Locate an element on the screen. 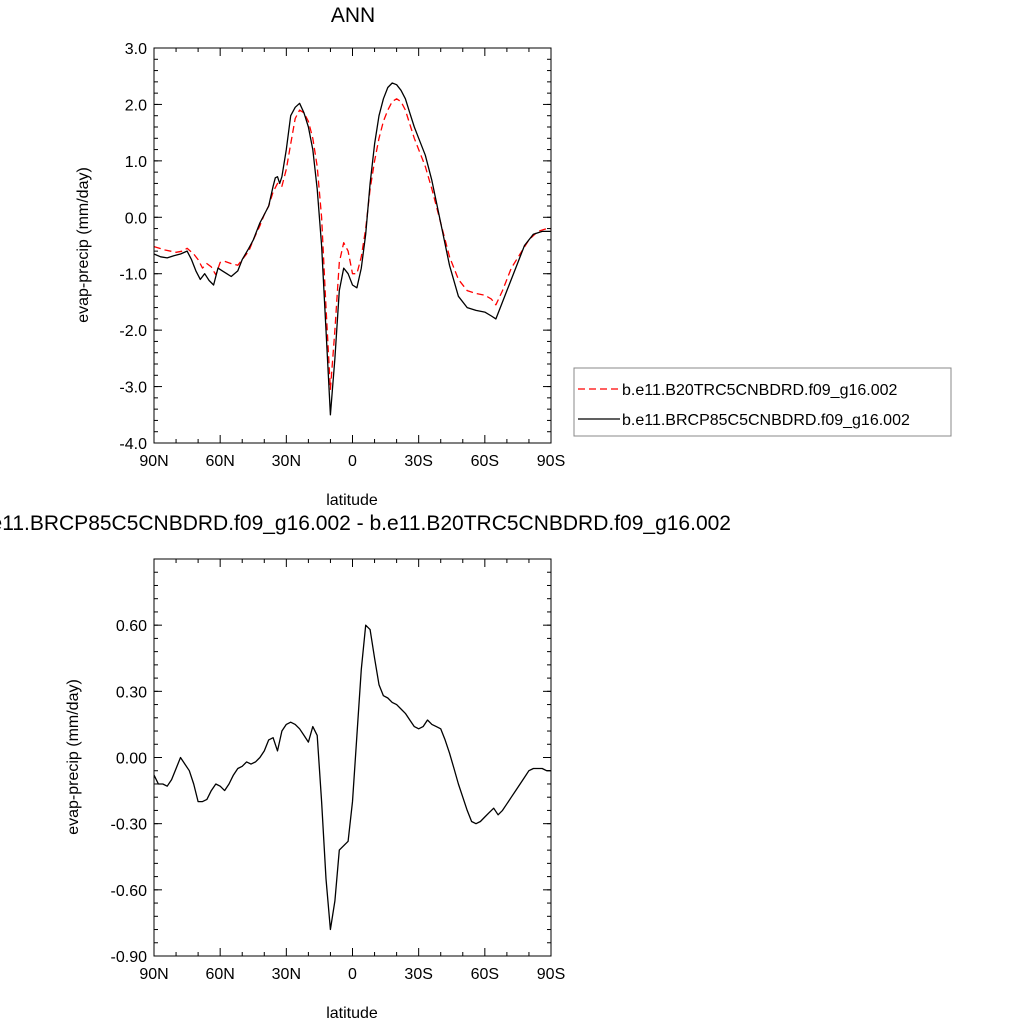 The width and height of the screenshot is (1024, 1024). top-x-axis-label: latitude is located at coordinates (352, 500).